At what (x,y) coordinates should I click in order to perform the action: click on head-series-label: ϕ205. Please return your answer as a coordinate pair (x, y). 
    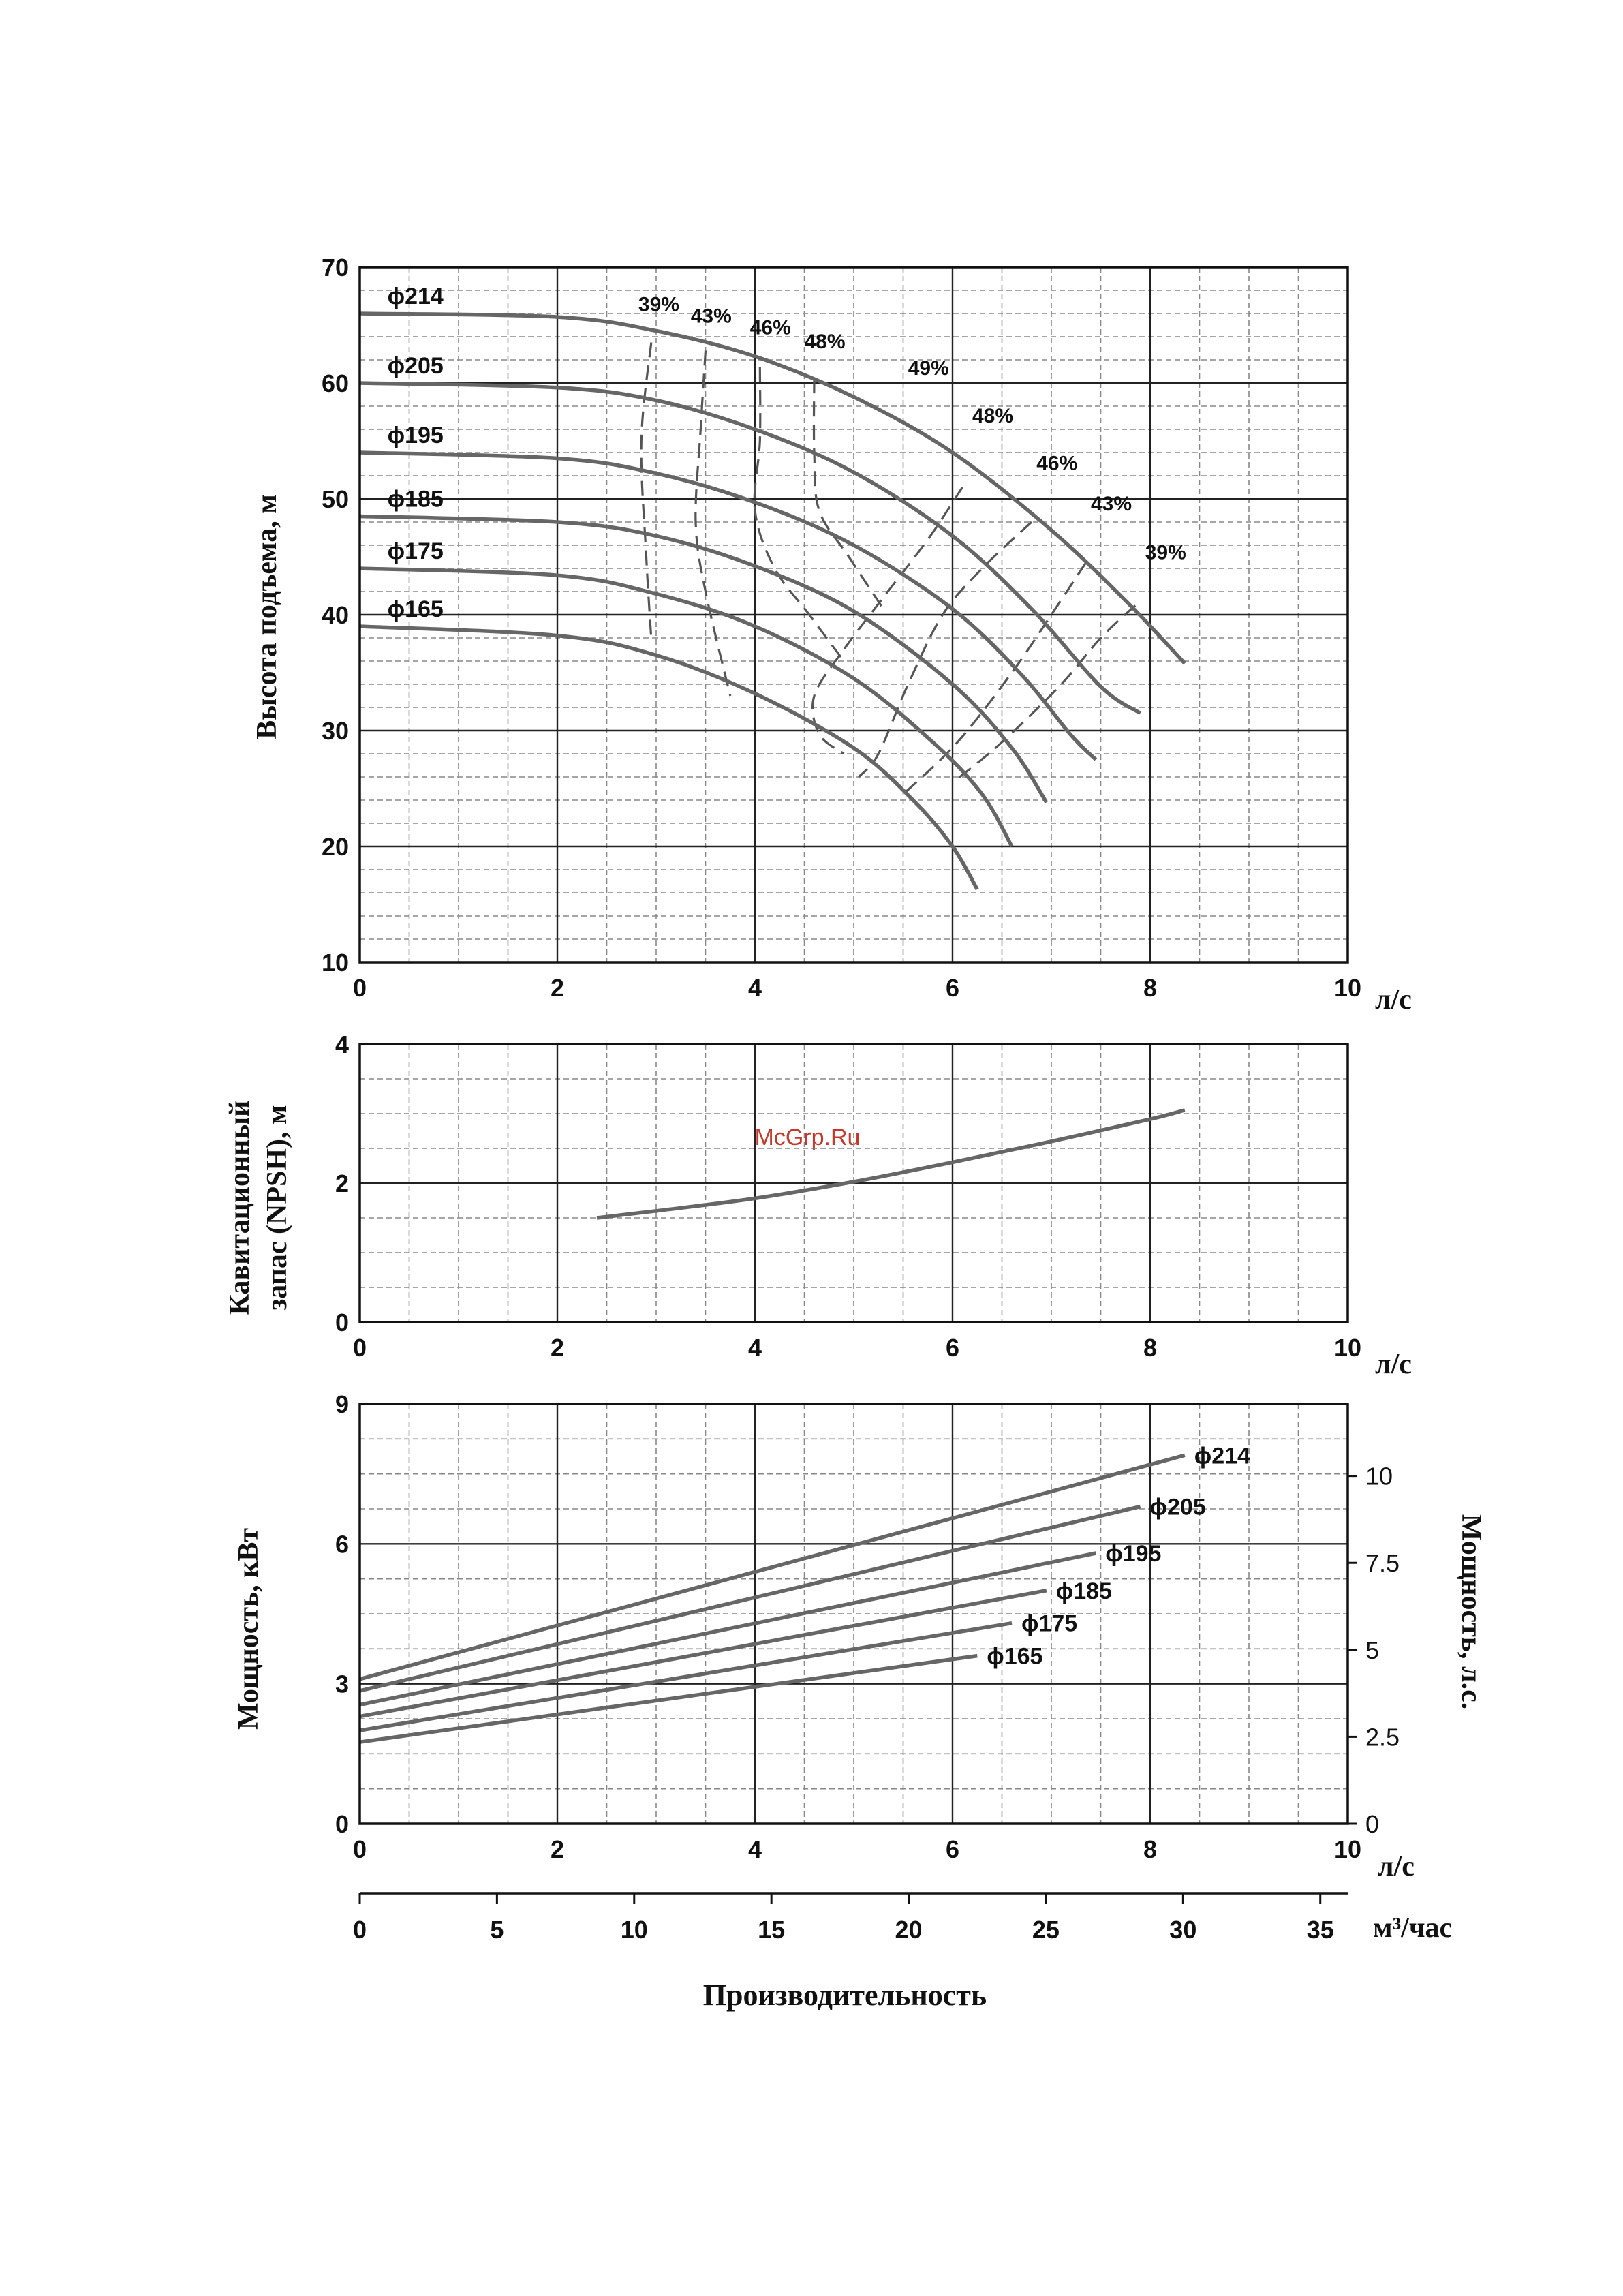
    Looking at the image, I should click on (416, 366).